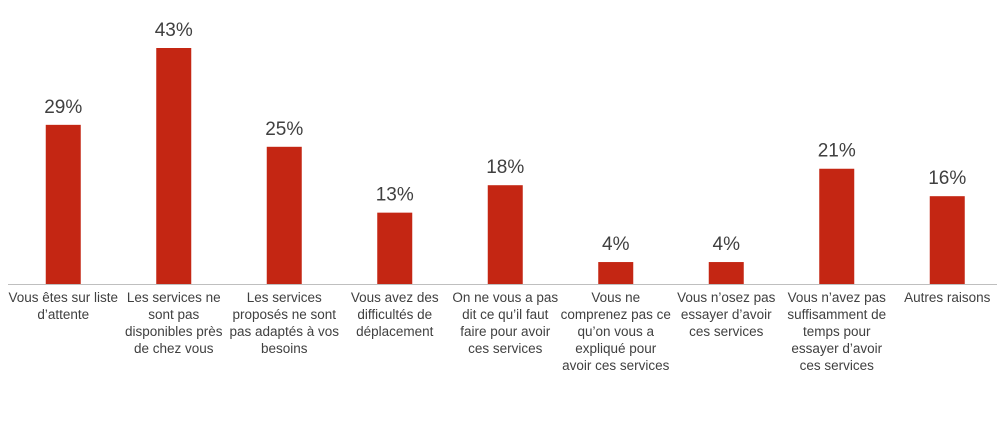 The width and height of the screenshot is (997, 433). What do you see at coordinates (284, 129) in the screenshot?
I see `data-label: 25%` at bounding box center [284, 129].